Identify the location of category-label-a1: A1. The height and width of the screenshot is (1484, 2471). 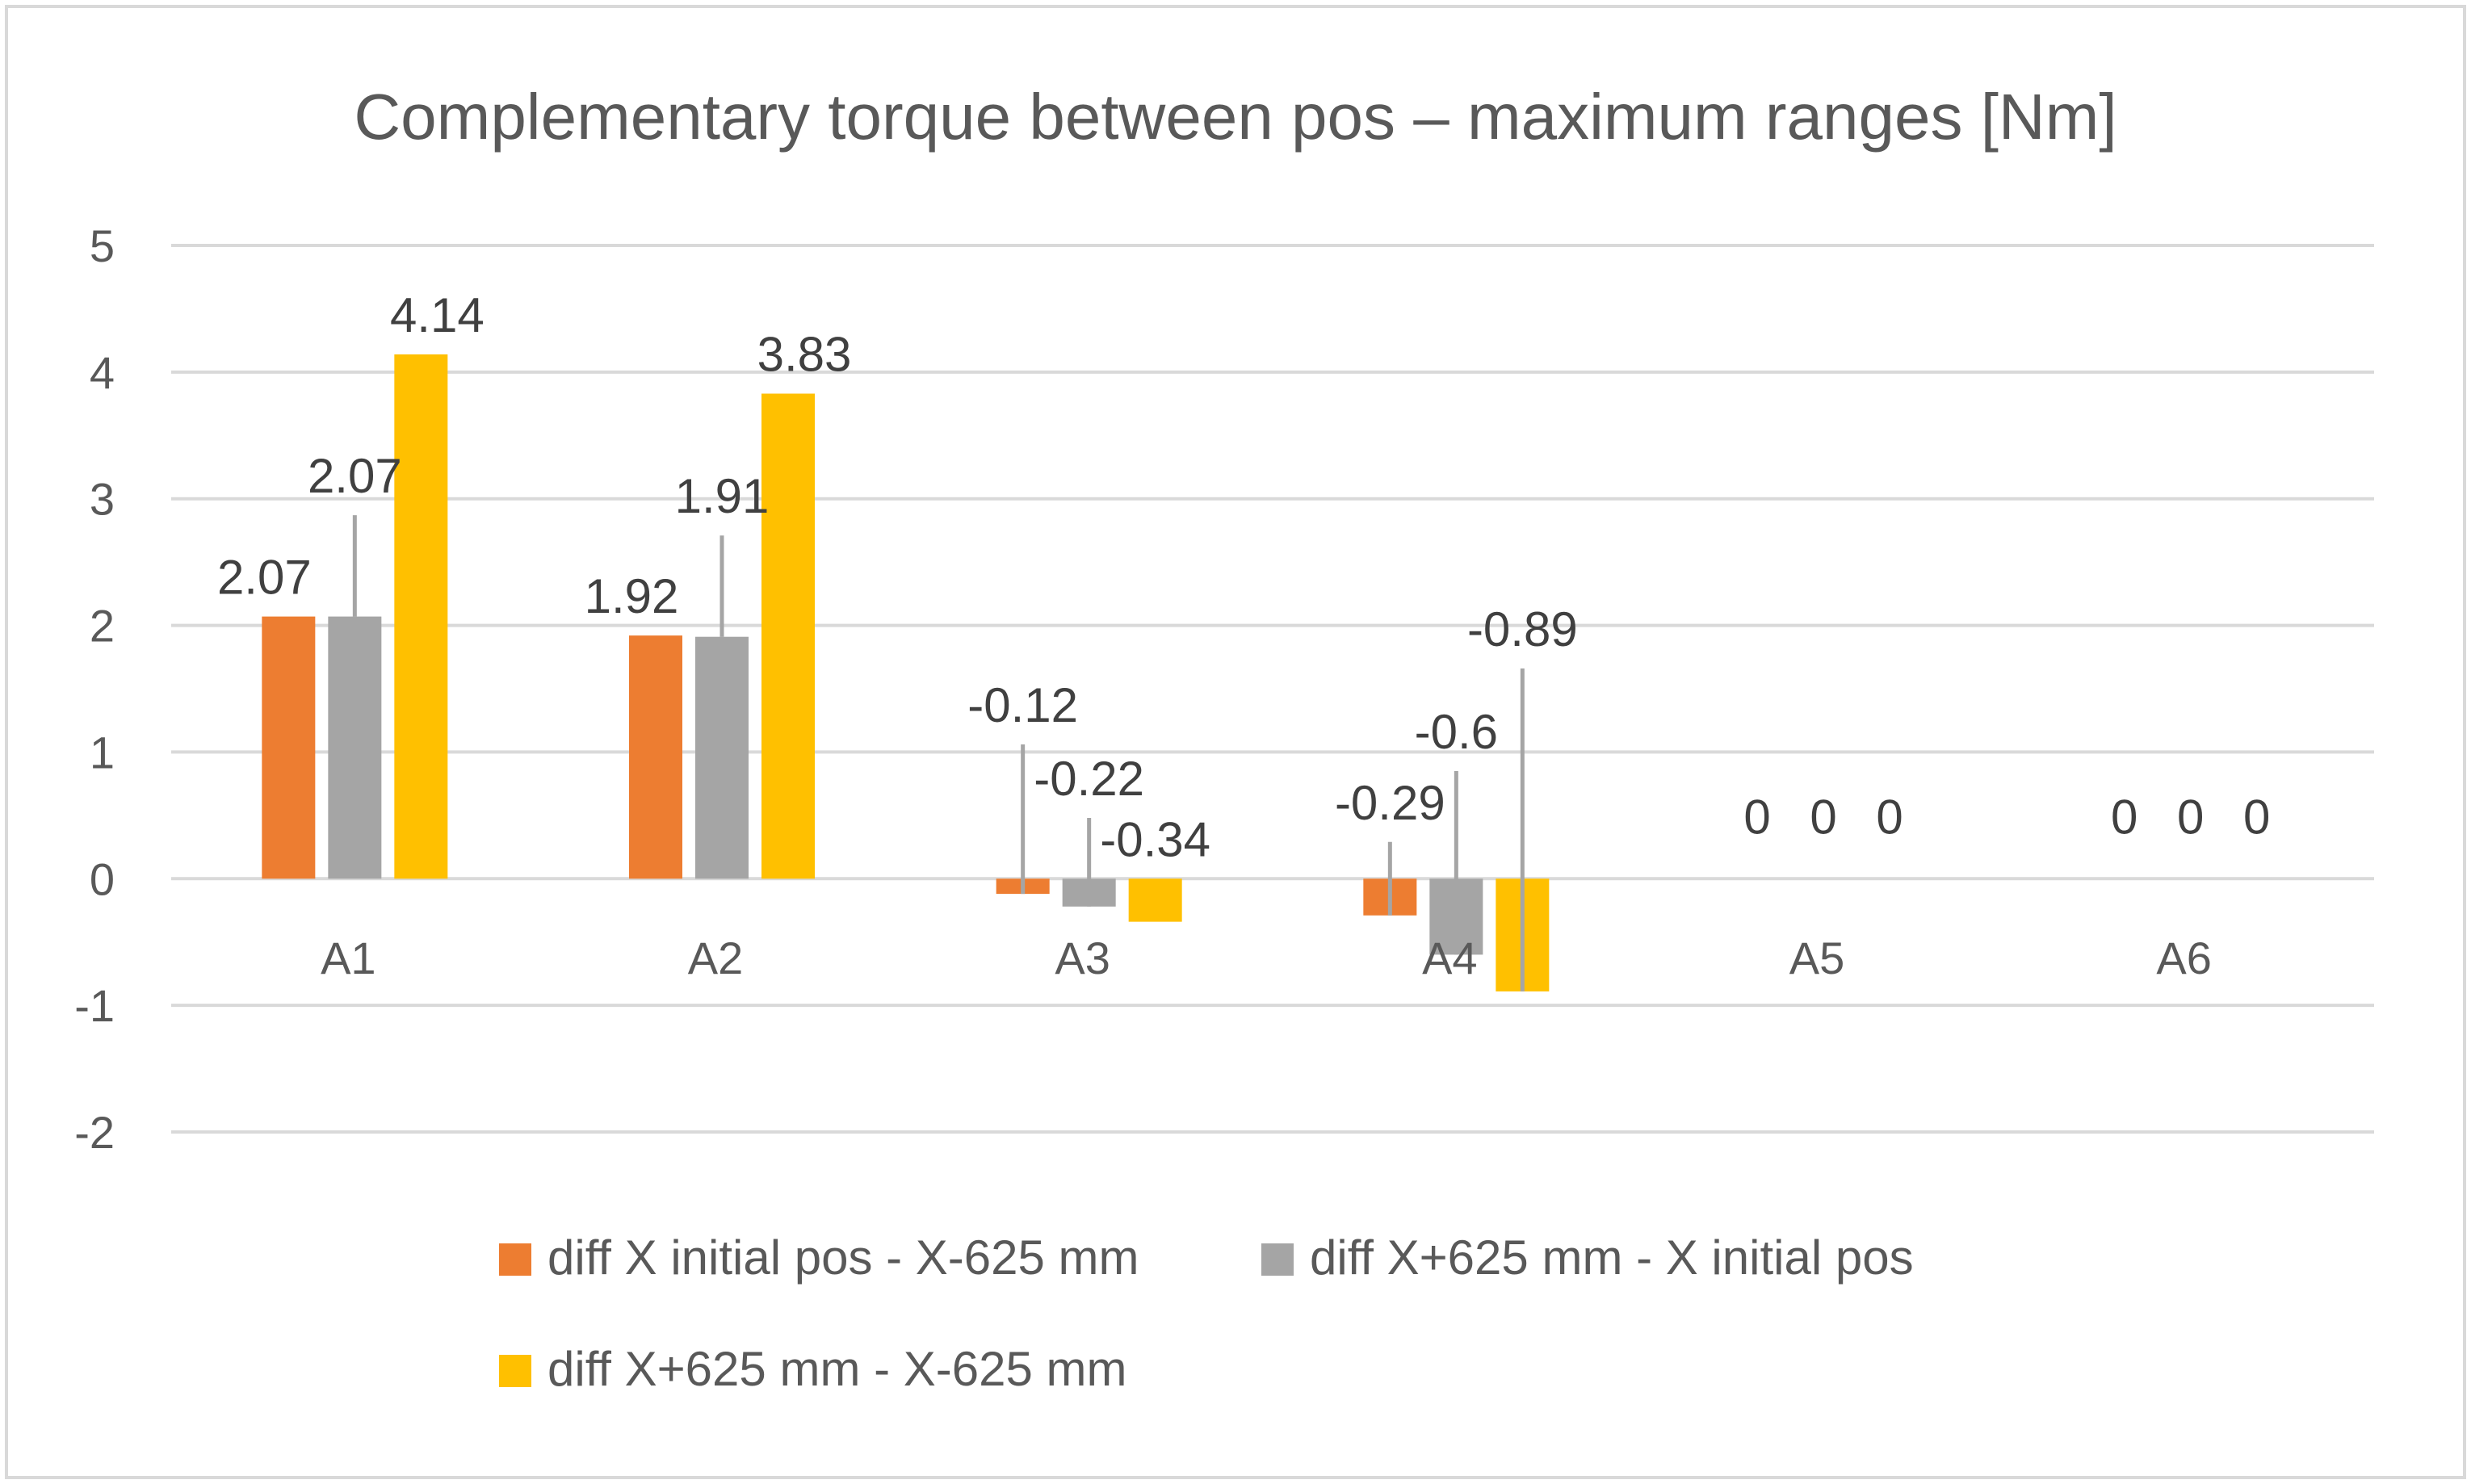
(348, 958).